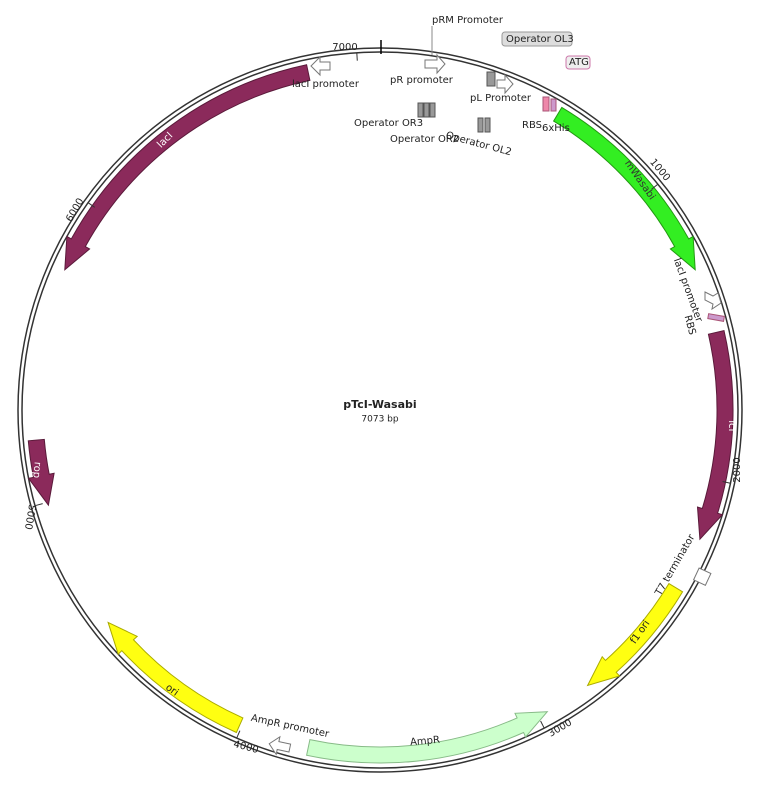  I want to click on feature-label: AmpR, so click(425, 742).